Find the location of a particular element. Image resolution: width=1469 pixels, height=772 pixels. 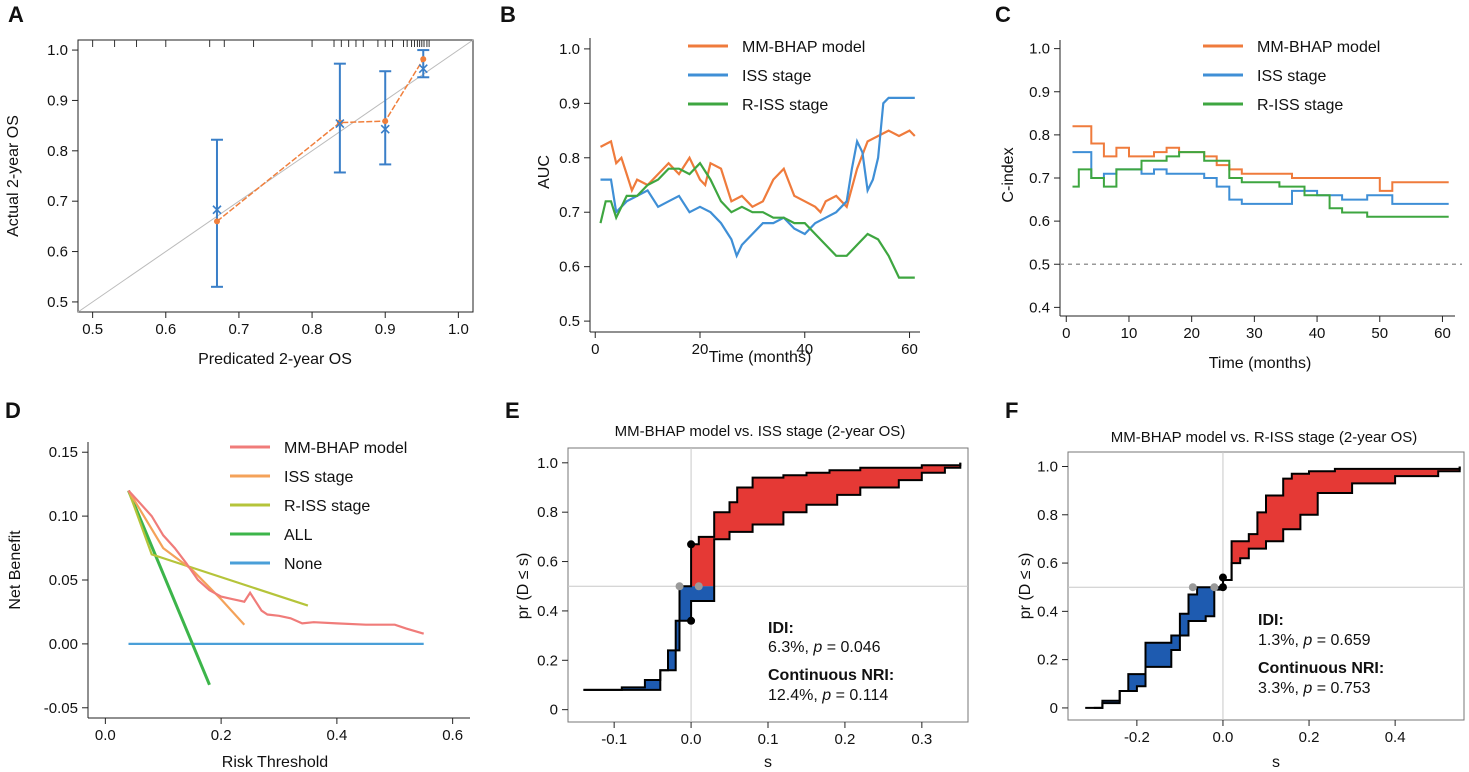

y-axis-label: Actual 2-year OS is located at coordinates (13, 176).